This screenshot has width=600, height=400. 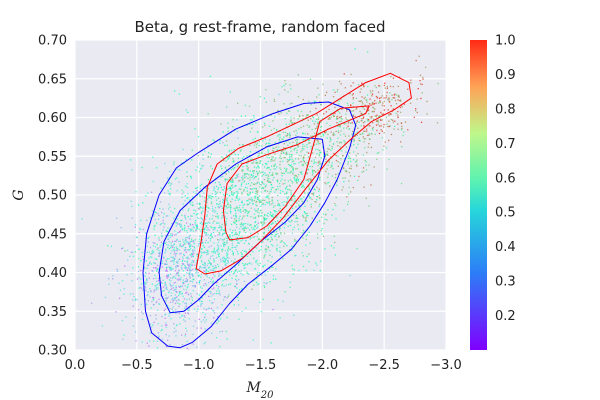 I want to click on x-tick-label: −1.5, so click(x=261, y=365).